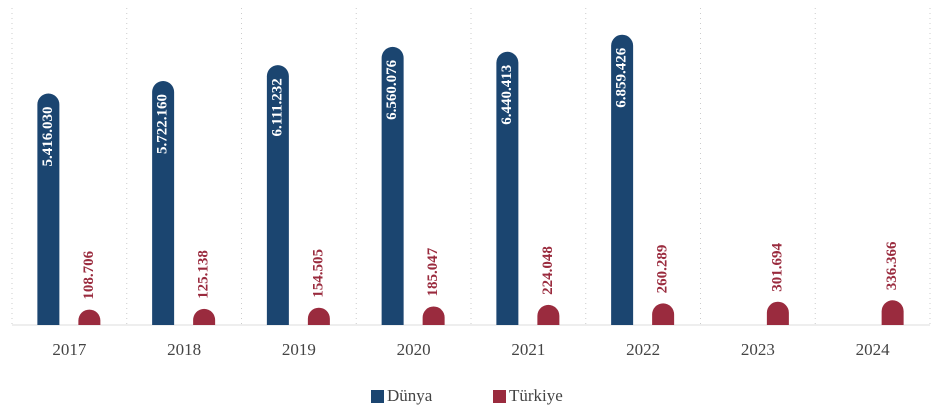 Image resolution: width=934 pixels, height=414 pixels. What do you see at coordinates (507, 95) in the screenshot?
I see `data-label: 6.440.413` at bounding box center [507, 95].